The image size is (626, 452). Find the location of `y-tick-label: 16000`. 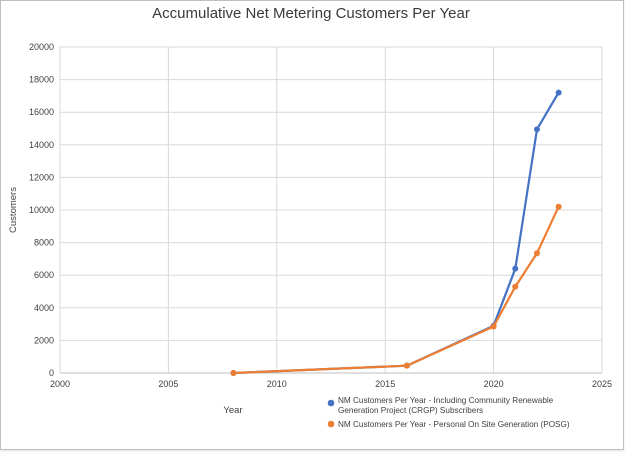

y-tick-label: 16000 is located at coordinates (41, 112).